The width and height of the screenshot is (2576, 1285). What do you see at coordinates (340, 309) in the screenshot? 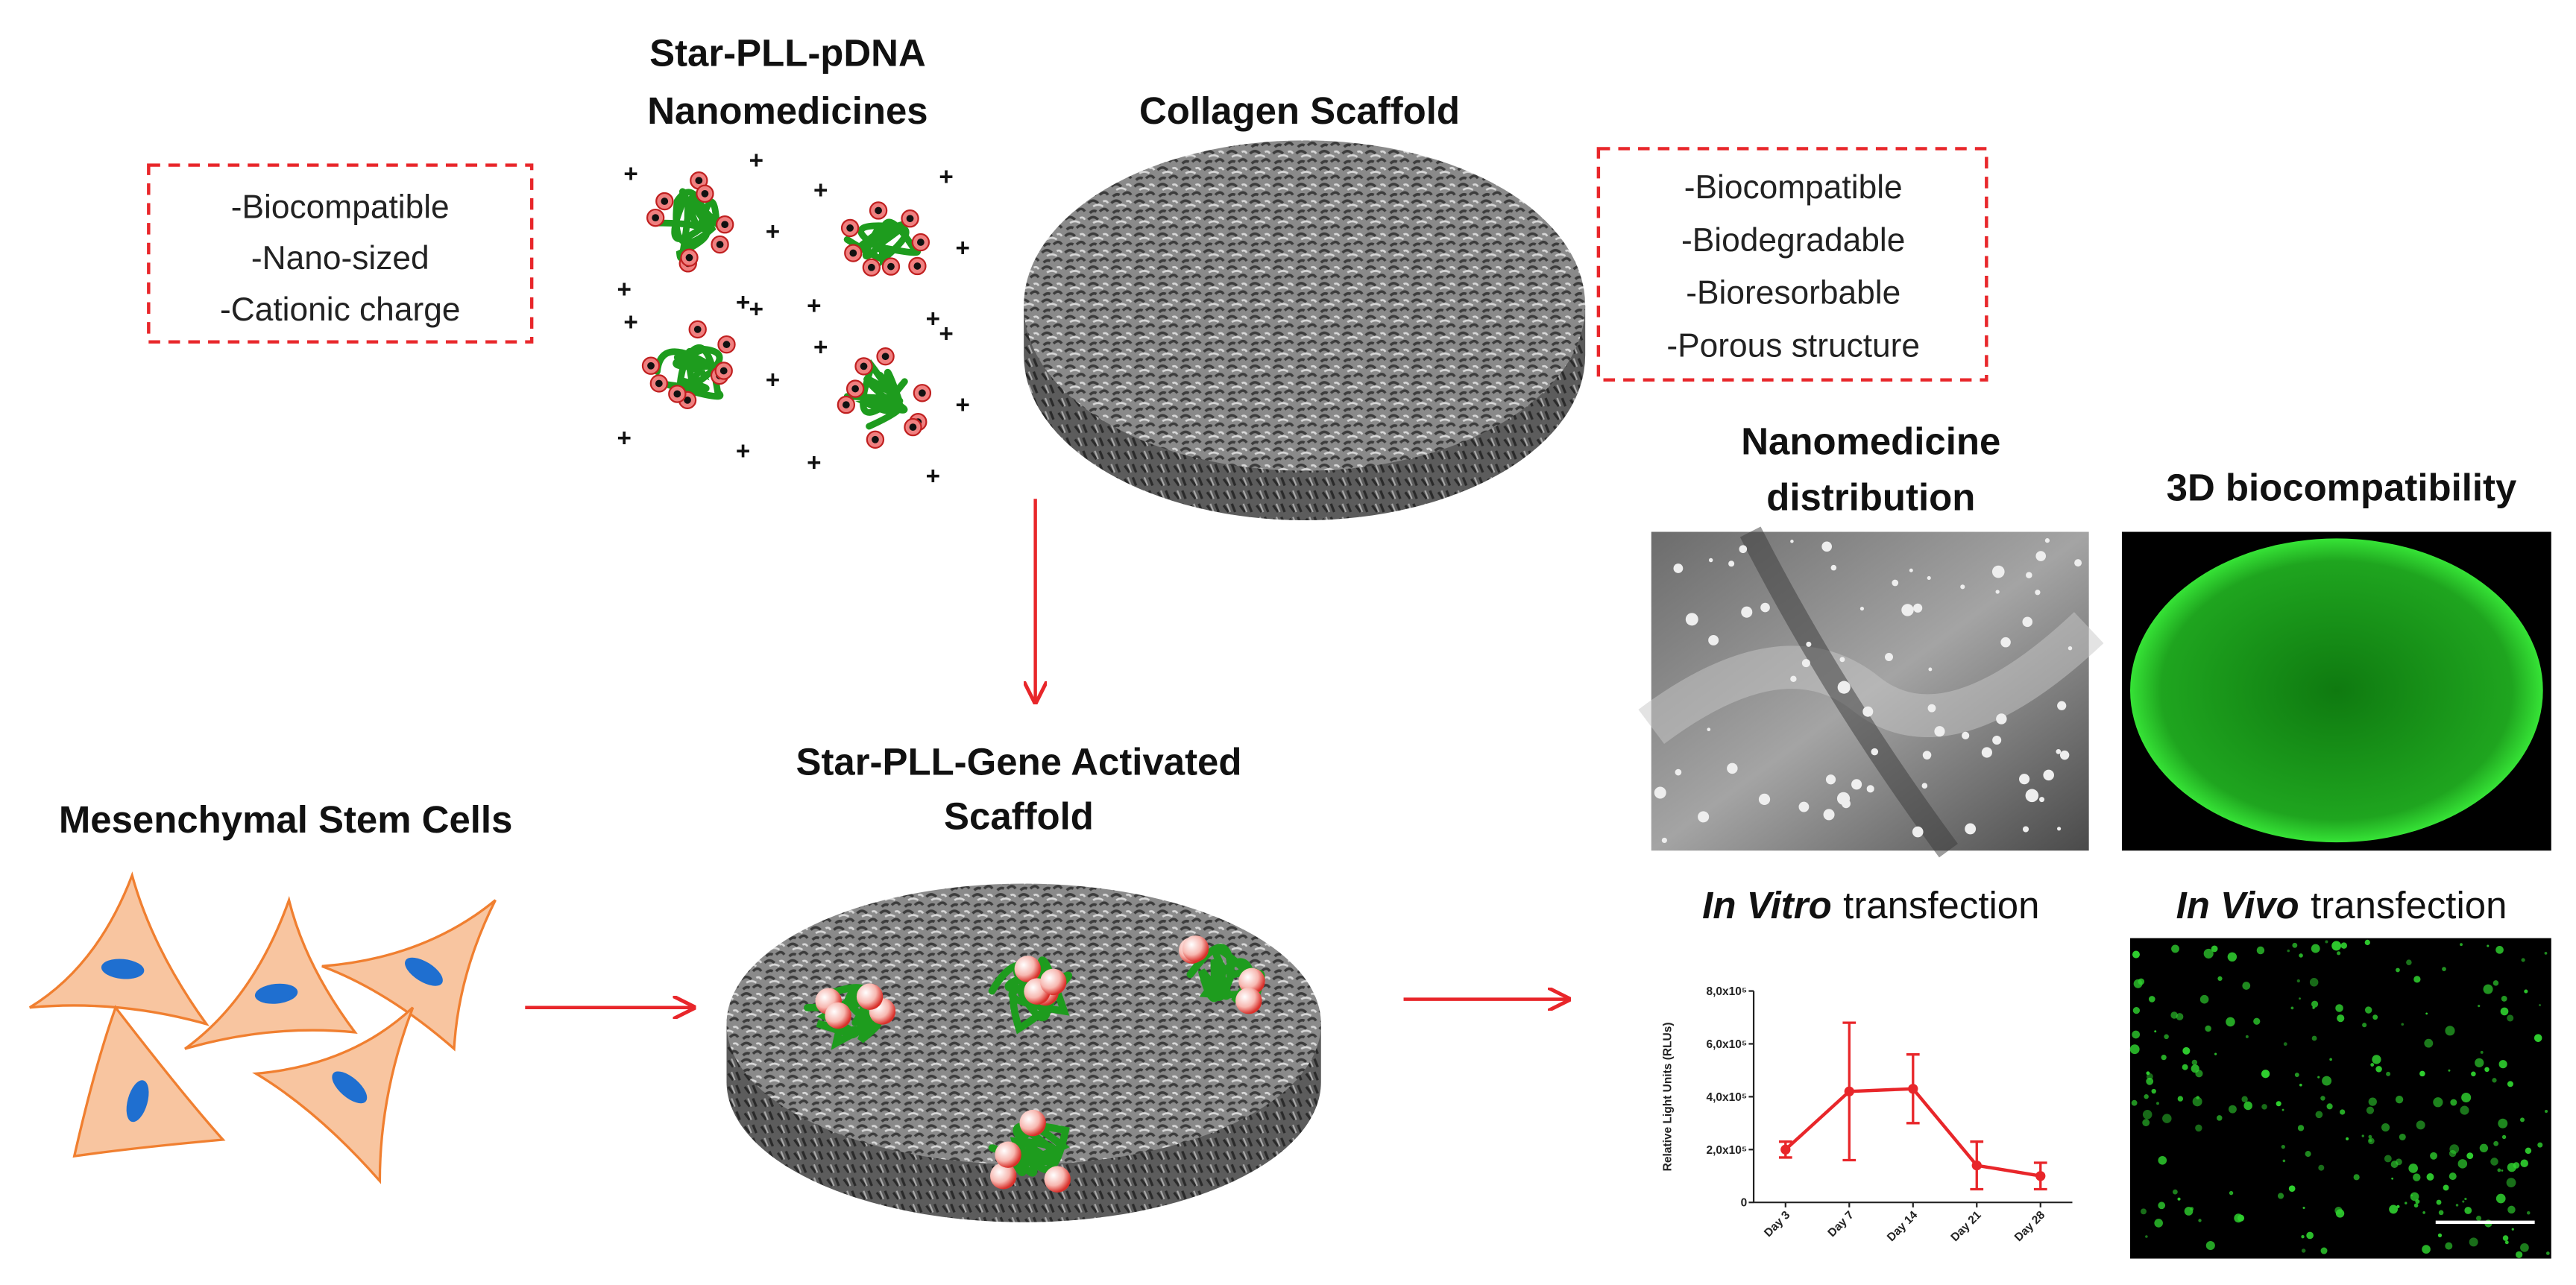
I see `property: -Cationic charge` at bounding box center [340, 309].